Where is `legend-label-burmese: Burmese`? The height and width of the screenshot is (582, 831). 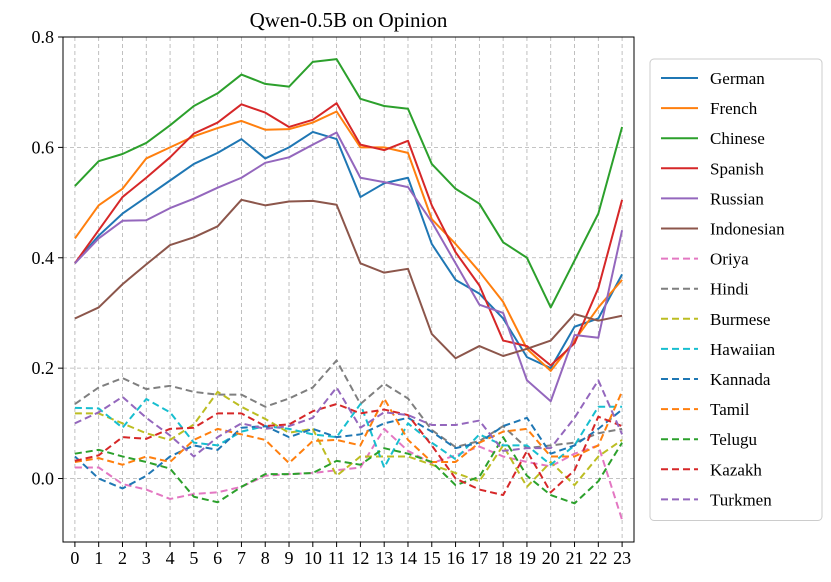 legend-label-burmese: Burmese is located at coordinates (740, 319).